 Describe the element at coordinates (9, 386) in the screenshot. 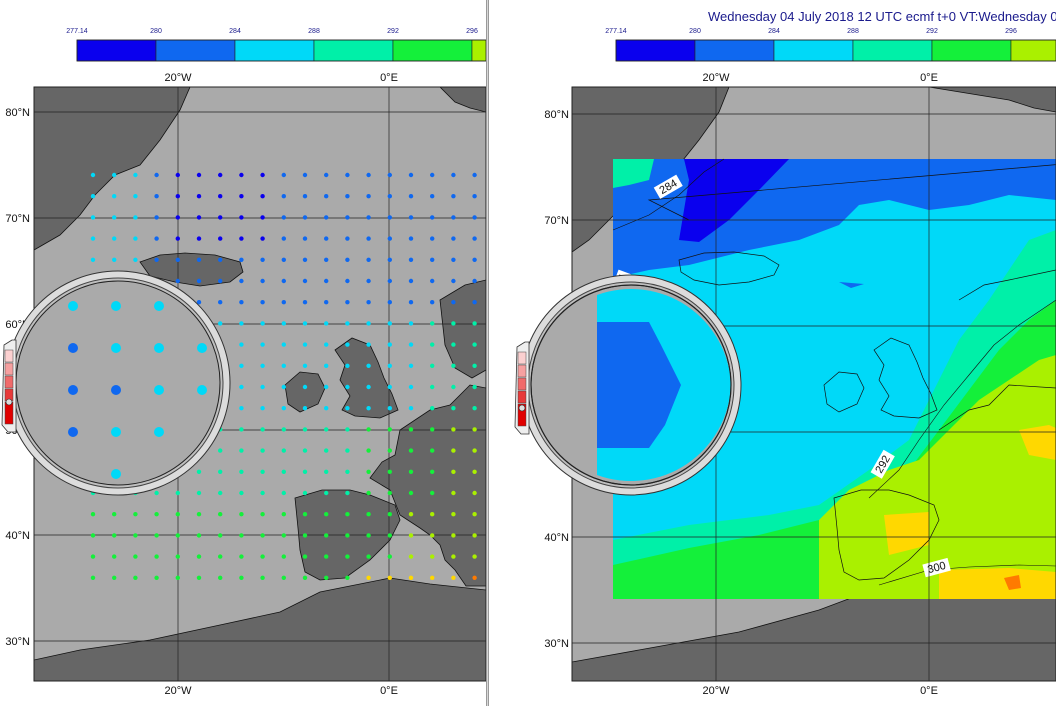

I see `zoom-slider-left` at that location.